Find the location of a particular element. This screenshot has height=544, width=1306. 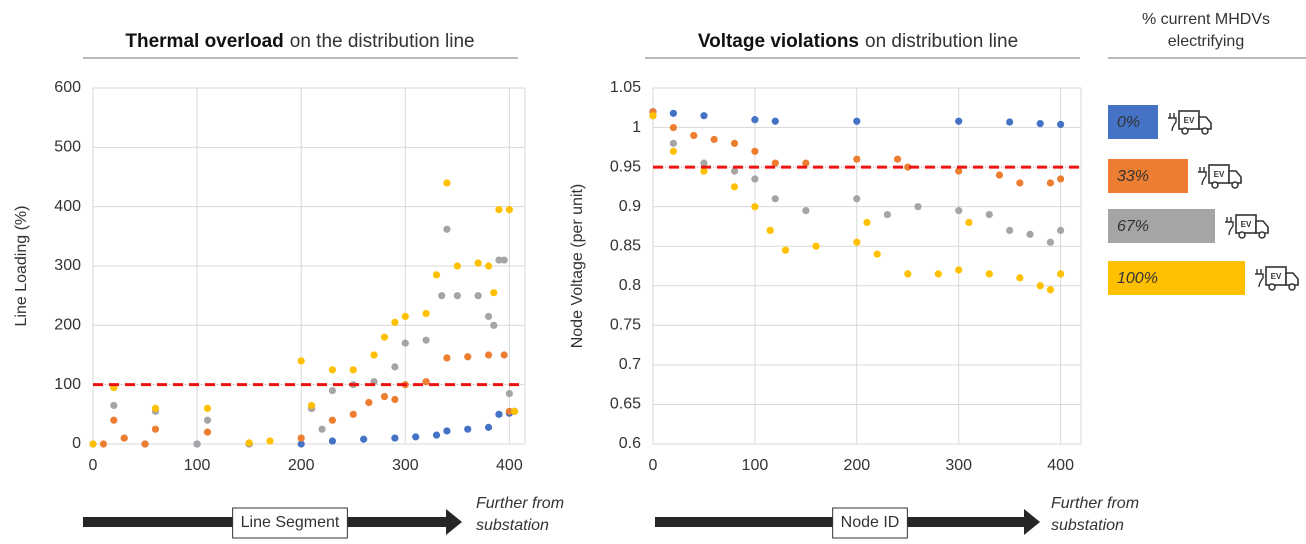

legend-title: electrifying is located at coordinates (1206, 41).